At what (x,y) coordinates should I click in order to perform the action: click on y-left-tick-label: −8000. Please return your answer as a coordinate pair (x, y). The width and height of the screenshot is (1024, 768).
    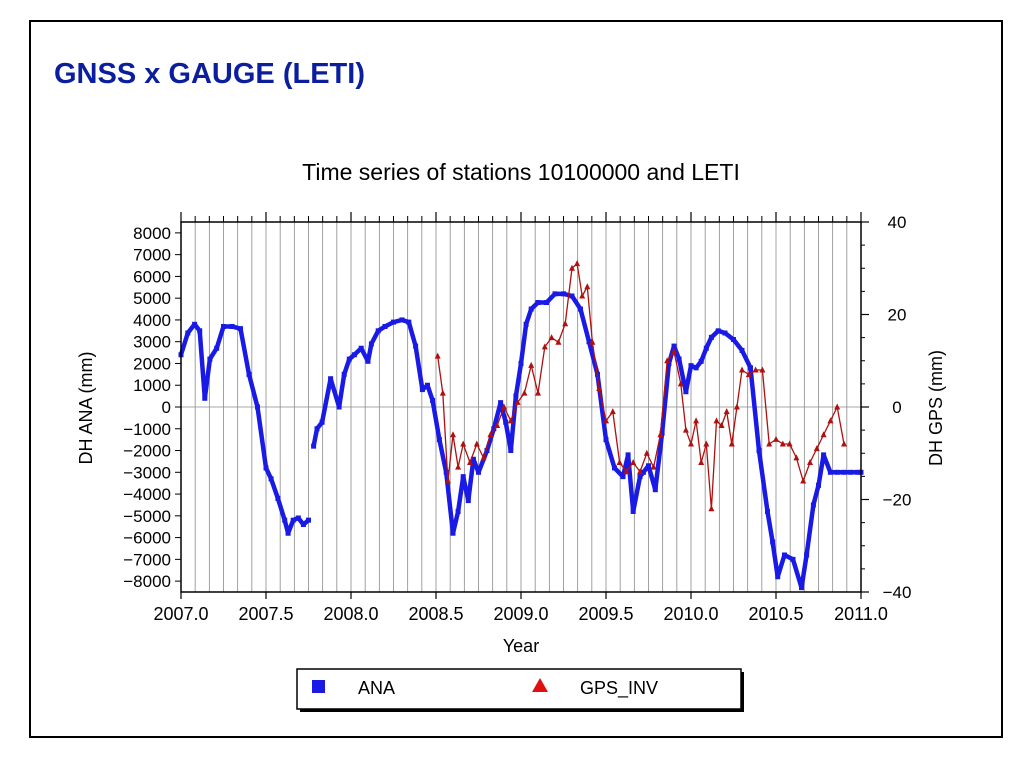
    Looking at the image, I should click on (147, 581).